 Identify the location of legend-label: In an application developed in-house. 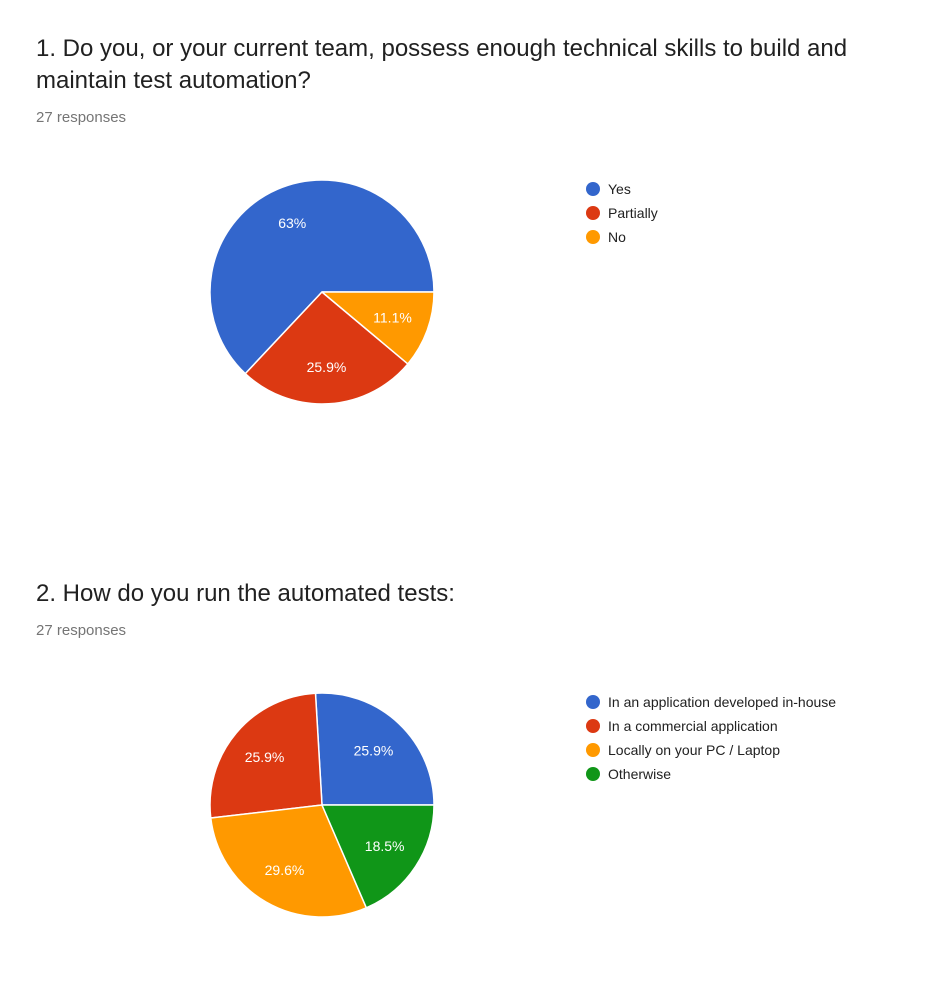
(722, 702).